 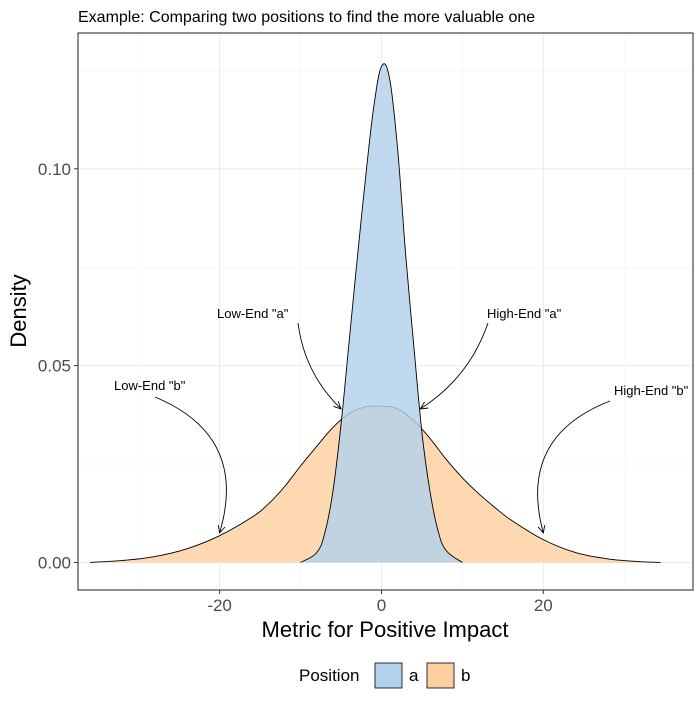 I want to click on legend-label-b: b, so click(x=465, y=675).